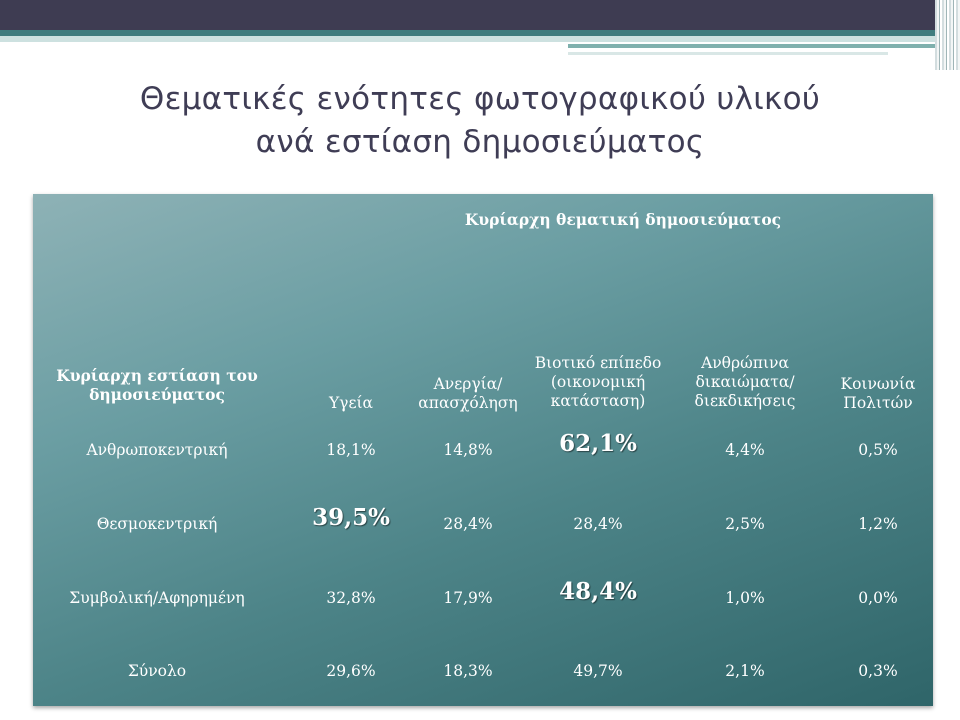  Describe the element at coordinates (745, 524) in the screenshot. I see `table-cell: 2,5%` at that location.